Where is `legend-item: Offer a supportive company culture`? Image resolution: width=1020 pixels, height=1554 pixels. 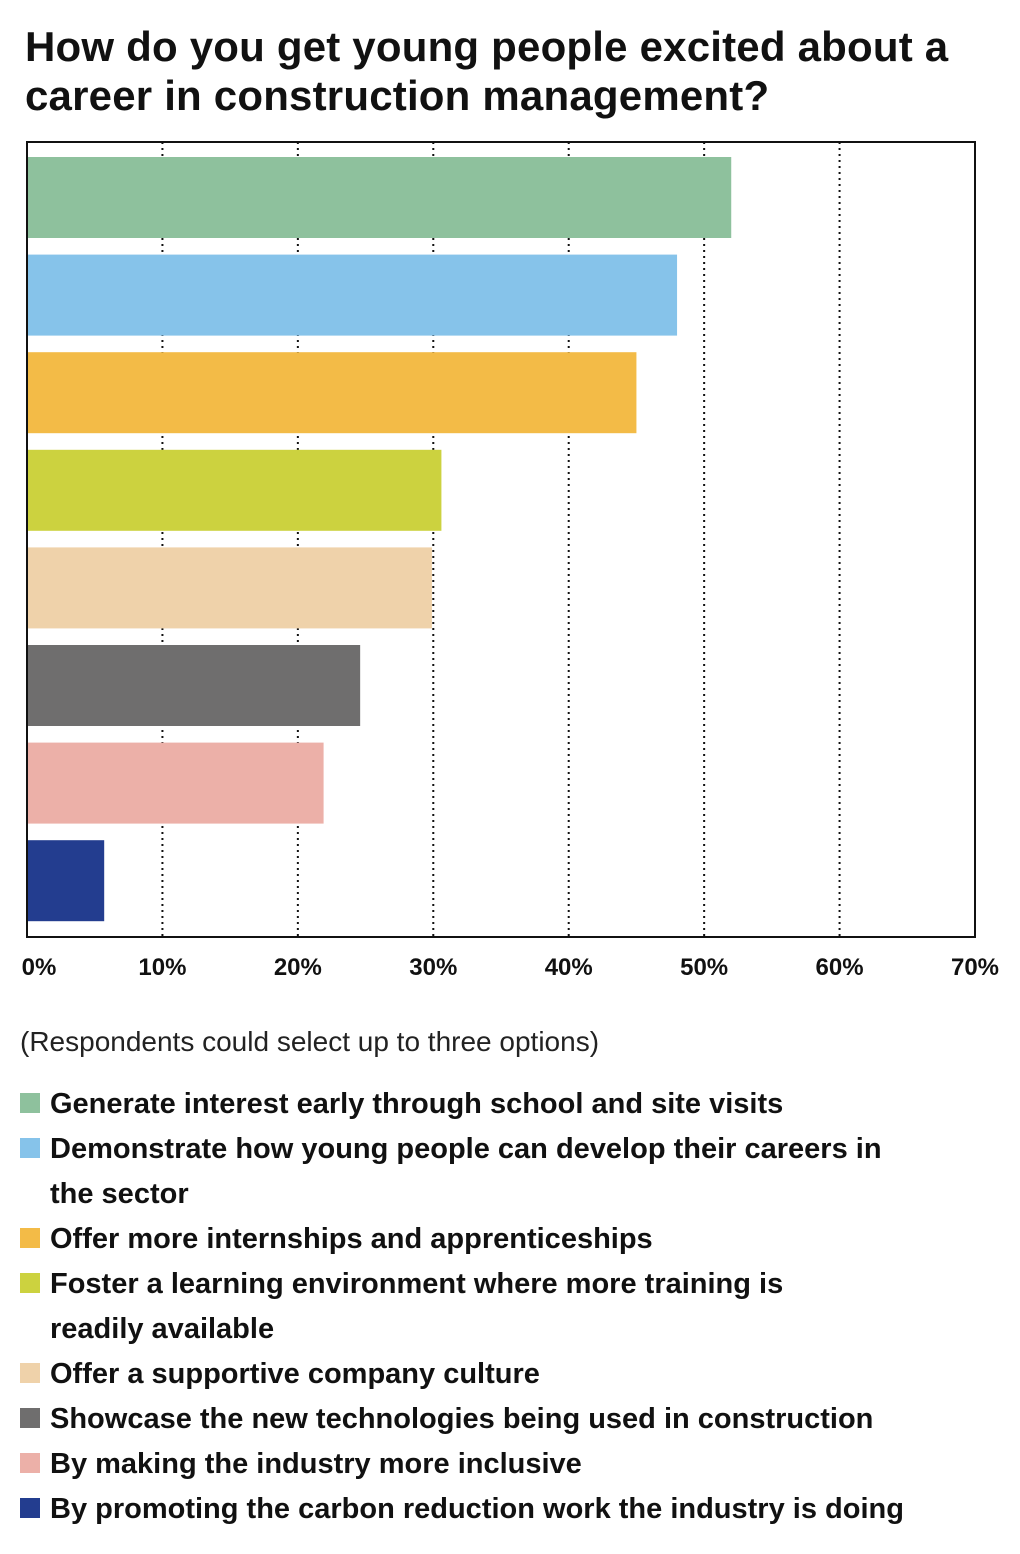 legend-item: Offer a supportive company culture is located at coordinates (515, 1374).